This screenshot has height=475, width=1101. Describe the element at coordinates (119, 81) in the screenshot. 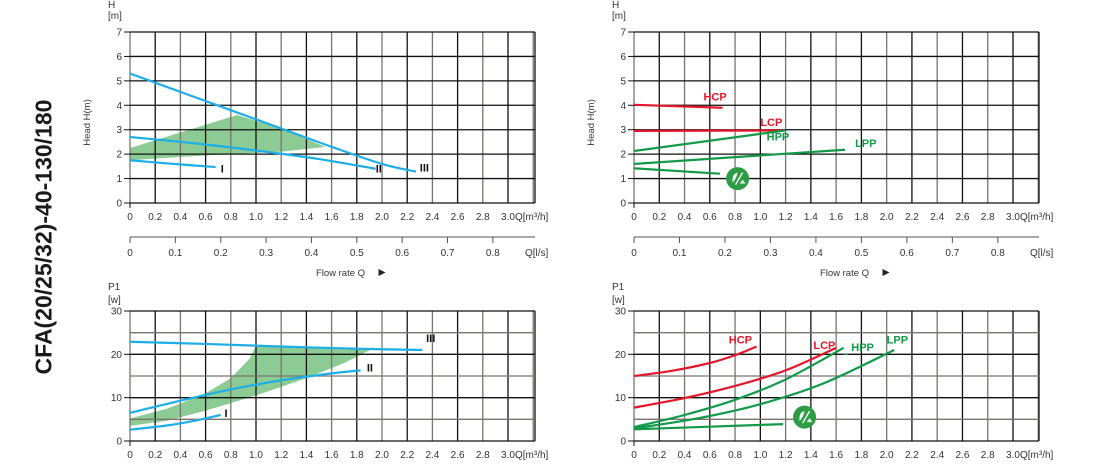

I see `y-tick-label: 5` at that location.